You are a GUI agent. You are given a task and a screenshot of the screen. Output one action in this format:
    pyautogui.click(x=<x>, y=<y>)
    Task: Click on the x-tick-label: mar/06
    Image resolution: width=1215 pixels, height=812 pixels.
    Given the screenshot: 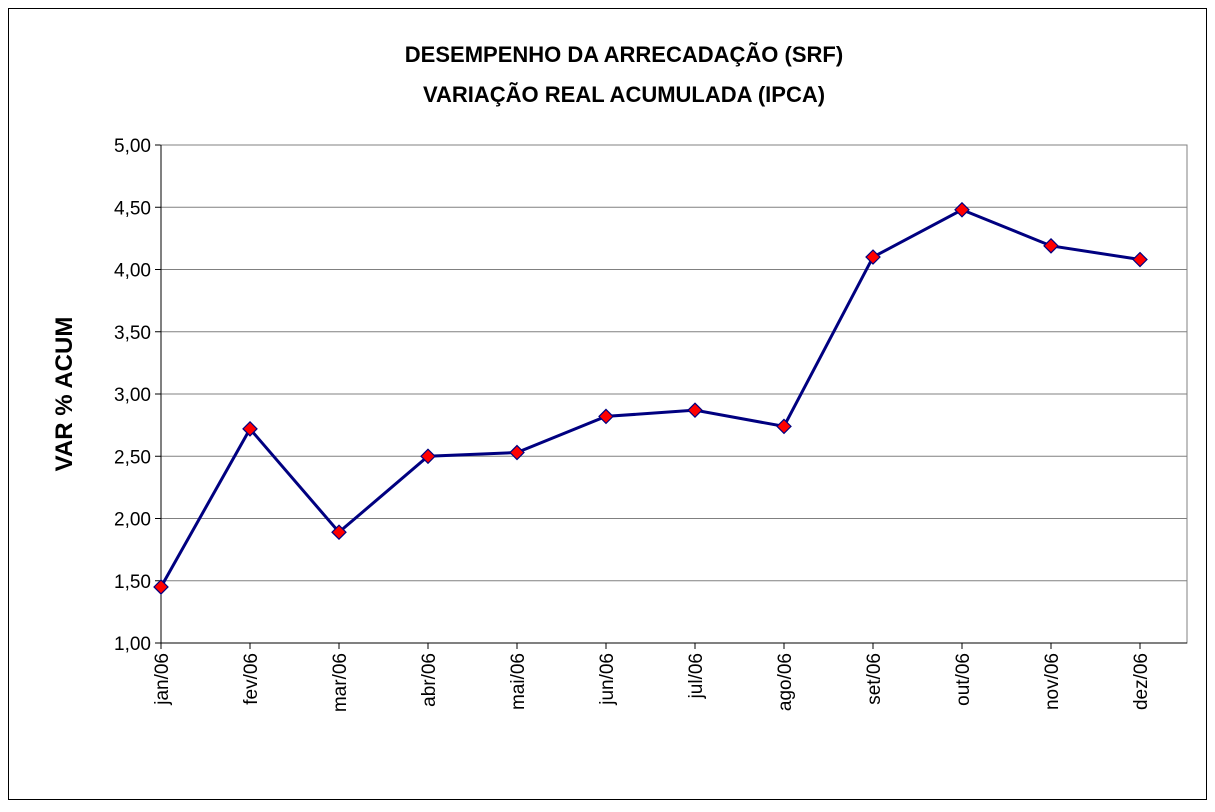 What is the action you would take?
    pyautogui.click(x=340, y=682)
    